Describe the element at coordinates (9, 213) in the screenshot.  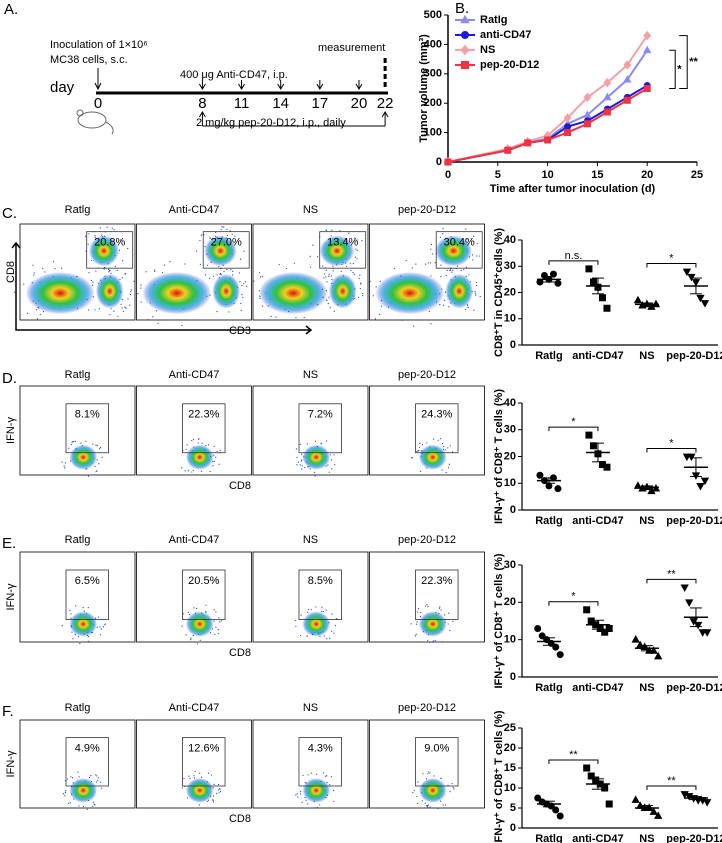
I see `panel-letter: C.` at that location.